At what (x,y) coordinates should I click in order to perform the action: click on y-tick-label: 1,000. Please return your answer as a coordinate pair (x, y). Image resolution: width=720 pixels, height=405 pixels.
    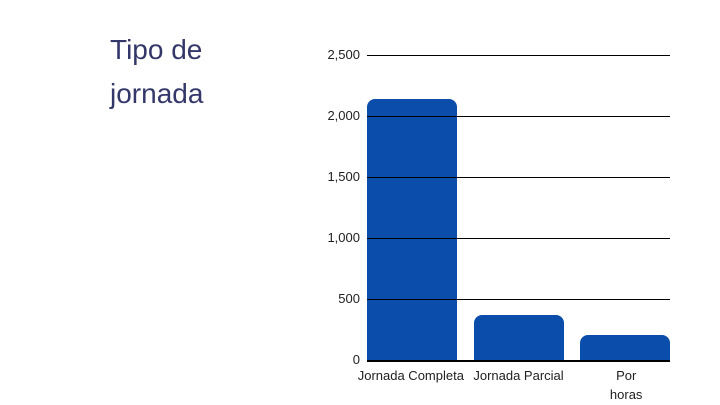
    Looking at the image, I should click on (343, 237).